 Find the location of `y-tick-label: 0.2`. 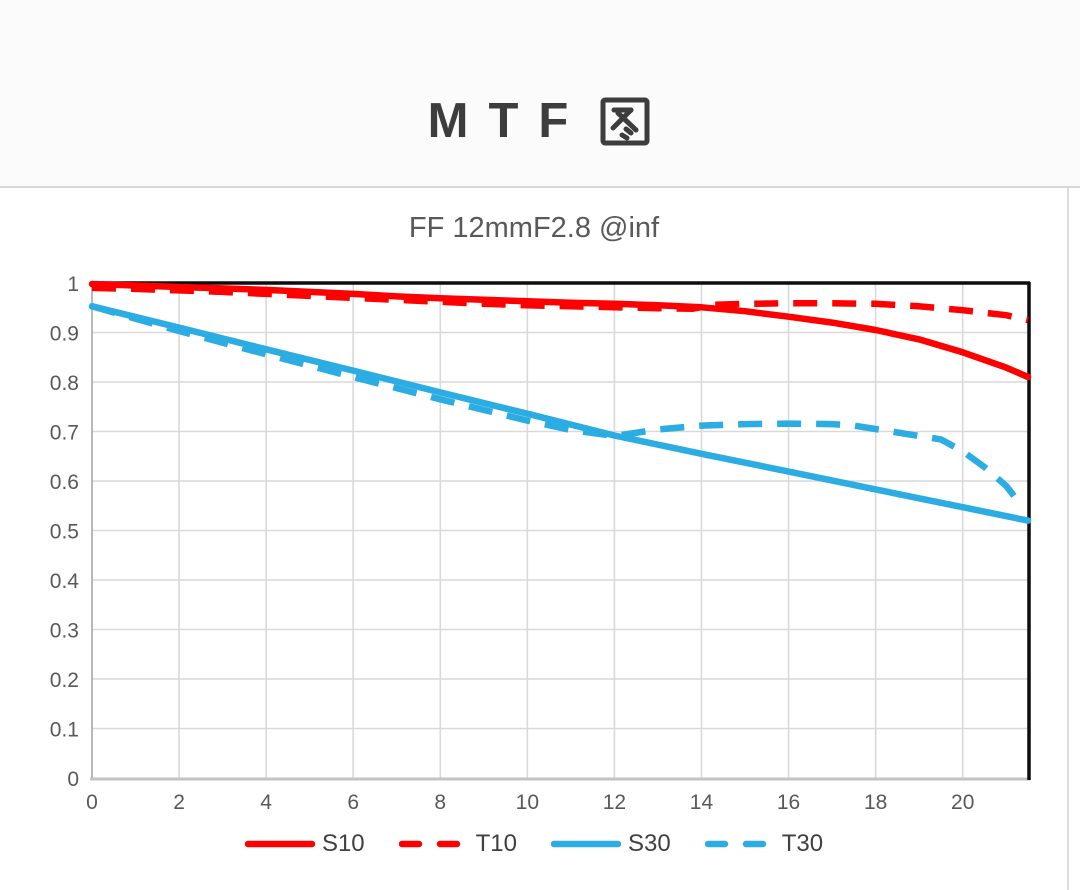

y-tick-label: 0.2 is located at coordinates (64, 680).